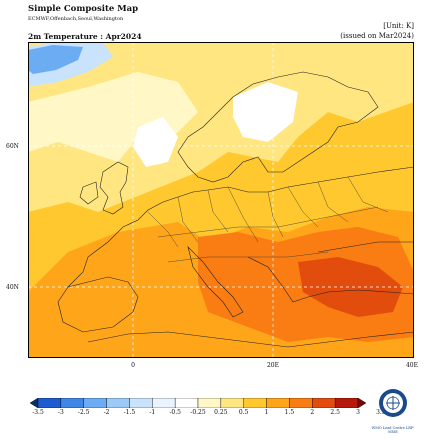 The height and width of the screenshot is (440, 428). What do you see at coordinates (152, 412) in the screenshot?
I see `colorbar-tick-label: -1` at bounding box center [152, 412].